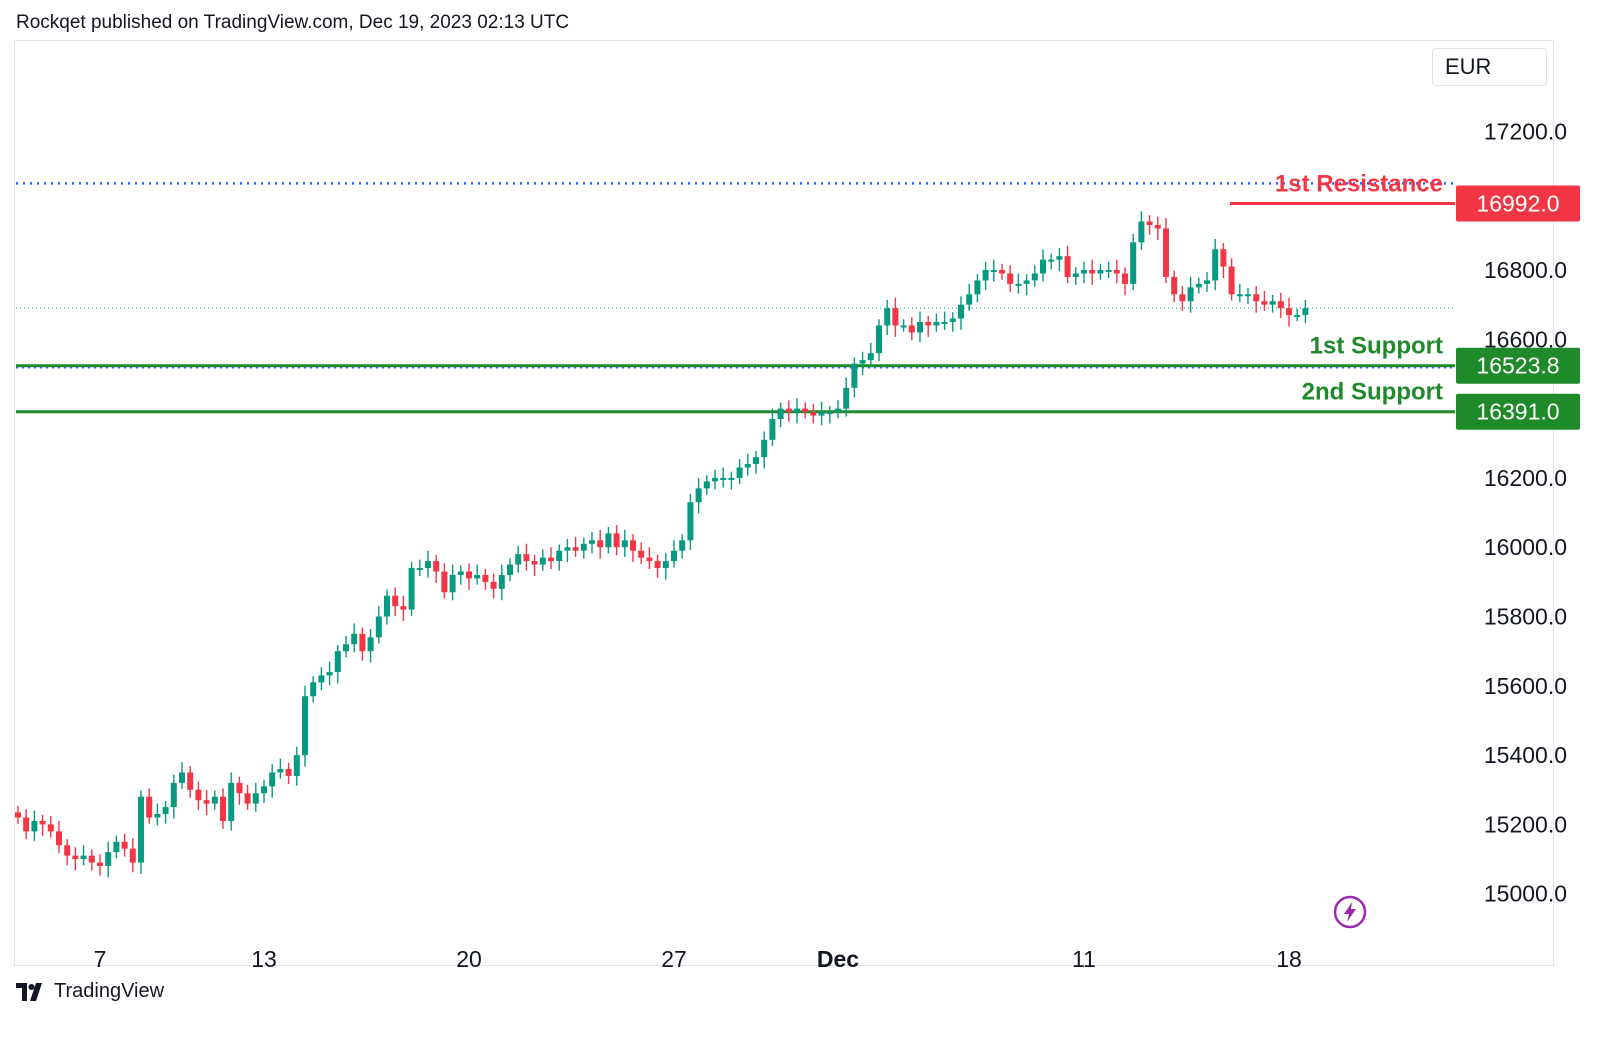 This screenshot has width=1600, height=1039. Describe the element at coordinates (1525, 131) in the screenshot. I see `y-tick-label: 17200.0` at that location.